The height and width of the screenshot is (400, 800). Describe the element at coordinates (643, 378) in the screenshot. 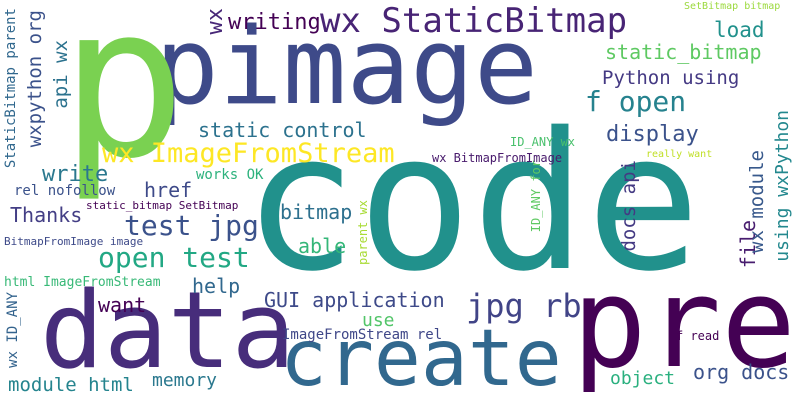

I see `word-object: object` at that location.